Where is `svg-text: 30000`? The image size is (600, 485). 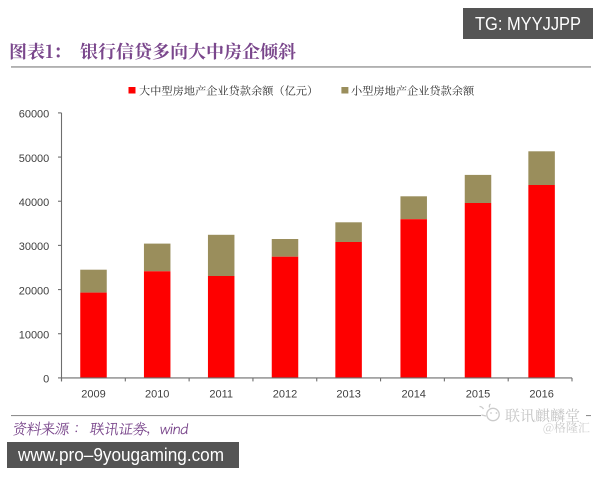 svg-text: 30000 is located at coordinates (34, 247).